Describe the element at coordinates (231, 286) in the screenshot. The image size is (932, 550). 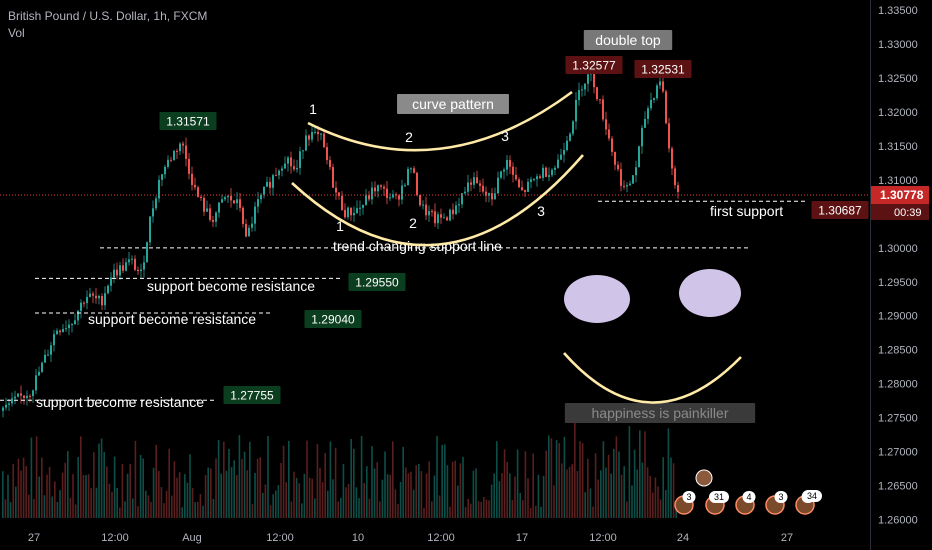
I see `support-label: support become resistance` at that location.